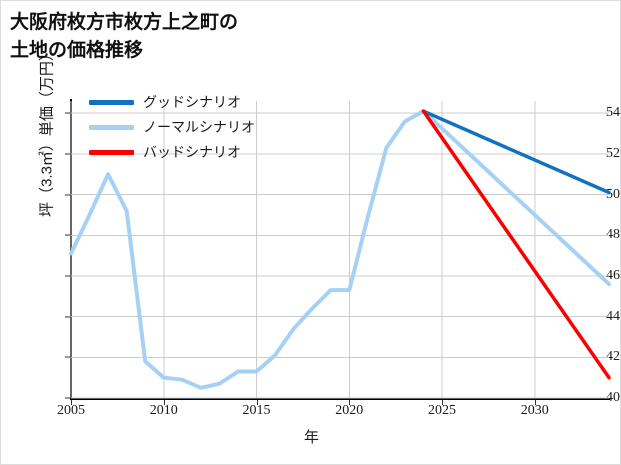  I want to click on chart-legend: グッドシナリオ ノーマルシナリオ バッドシナリオ, so click(172, 127).